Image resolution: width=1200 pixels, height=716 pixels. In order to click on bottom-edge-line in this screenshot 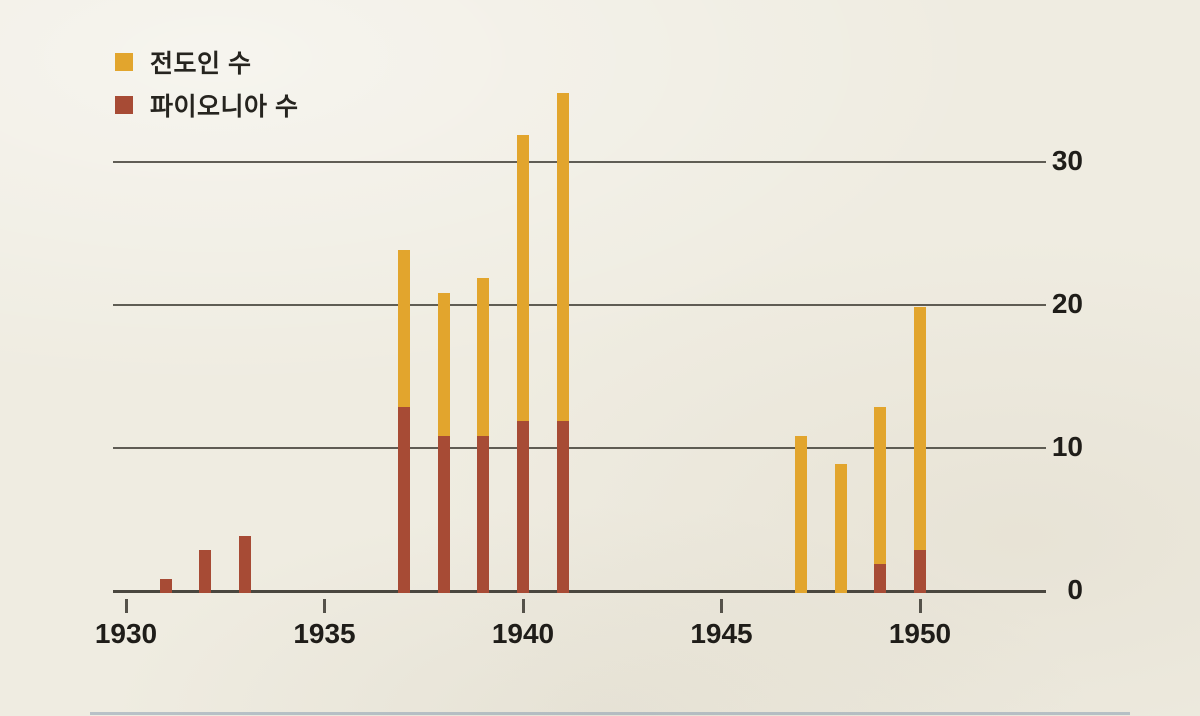, I will do `click(610, 713)`.